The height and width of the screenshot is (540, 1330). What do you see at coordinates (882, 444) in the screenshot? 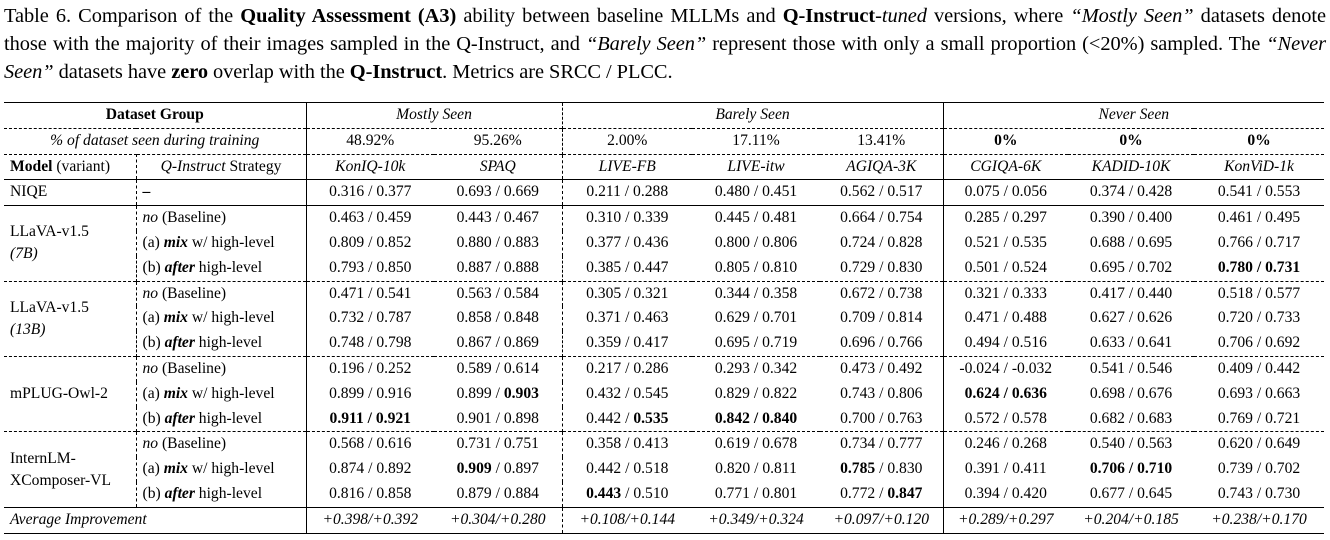
I see `metric-cell: 0.734 / 0.777` at bounding box center [882, 444].